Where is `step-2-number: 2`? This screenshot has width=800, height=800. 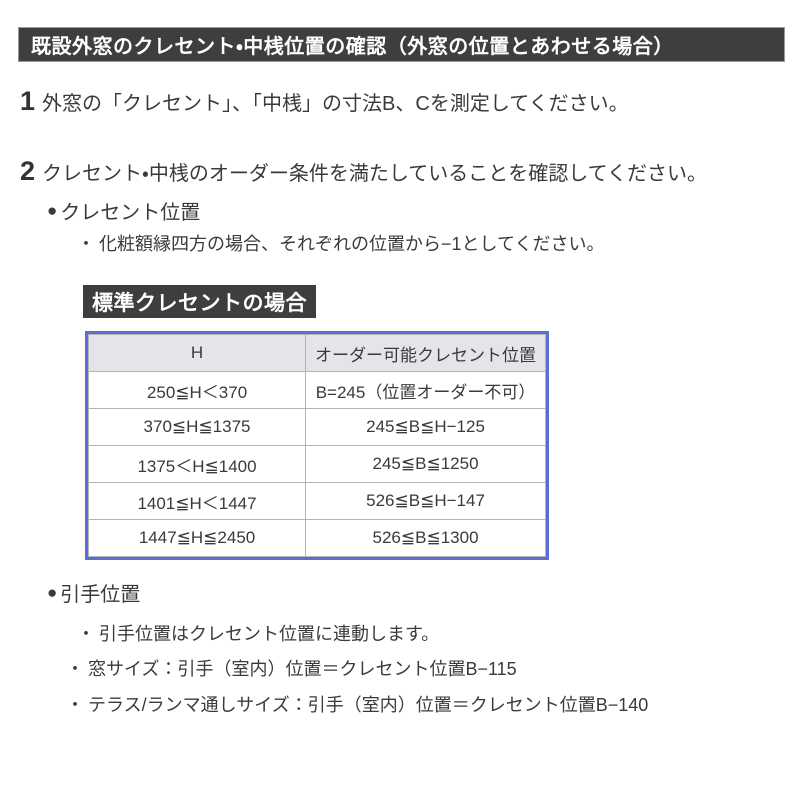 step-2-number: 2 is located at coordinates (28, 171).